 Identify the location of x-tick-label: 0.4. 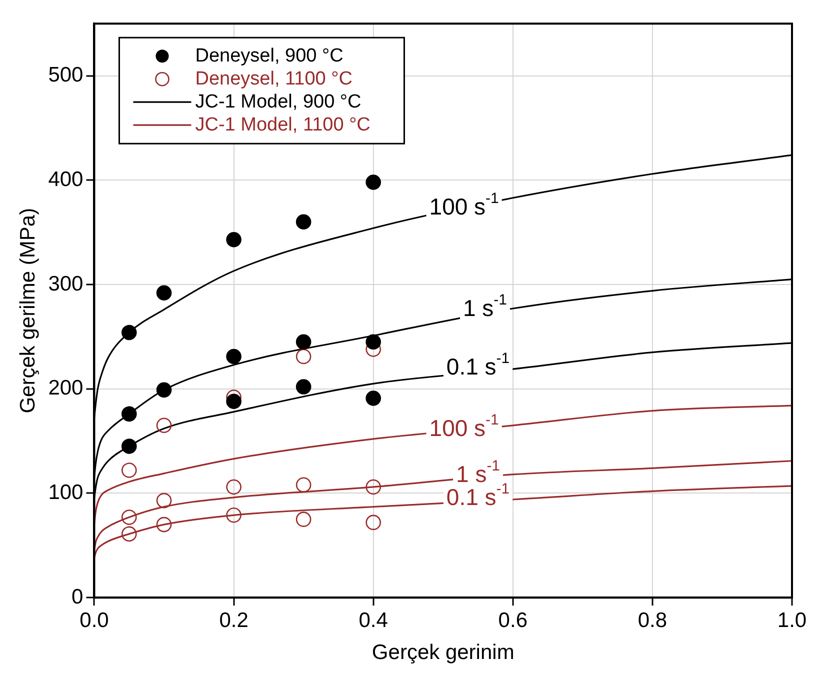
(373, 620).